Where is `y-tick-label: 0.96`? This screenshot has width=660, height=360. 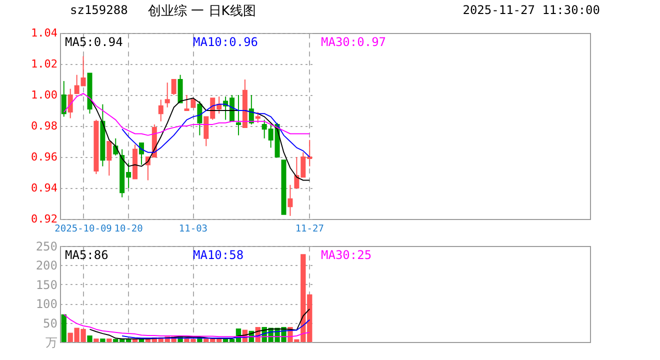
y-tick-label: 0.96 is located at coordinates (44, 157).